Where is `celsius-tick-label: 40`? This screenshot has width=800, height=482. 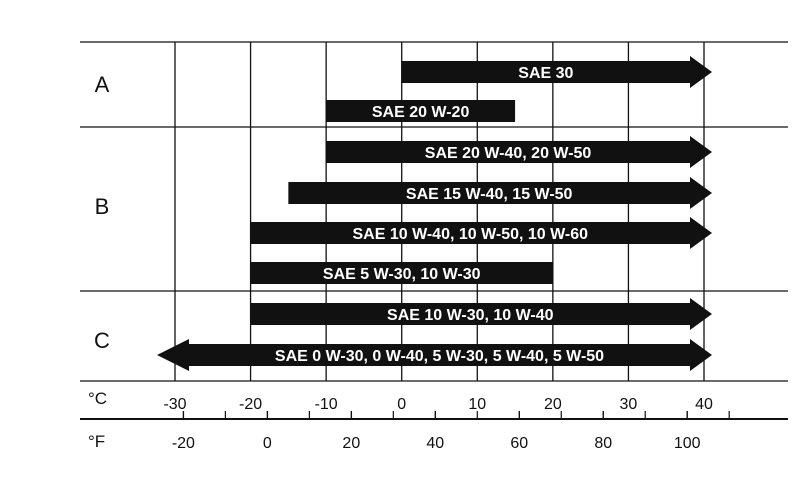
celsius-tick-label: 40 is located at coordinates (704, 404).